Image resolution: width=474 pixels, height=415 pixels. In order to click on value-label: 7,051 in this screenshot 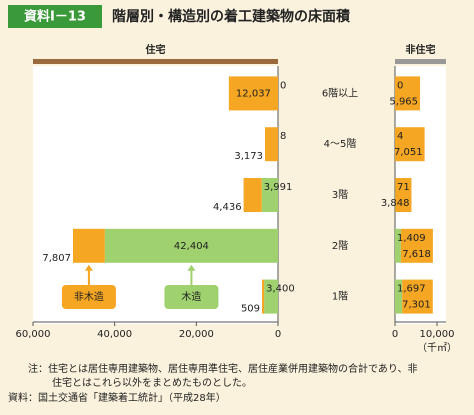, I will do `click(408, 152)`.